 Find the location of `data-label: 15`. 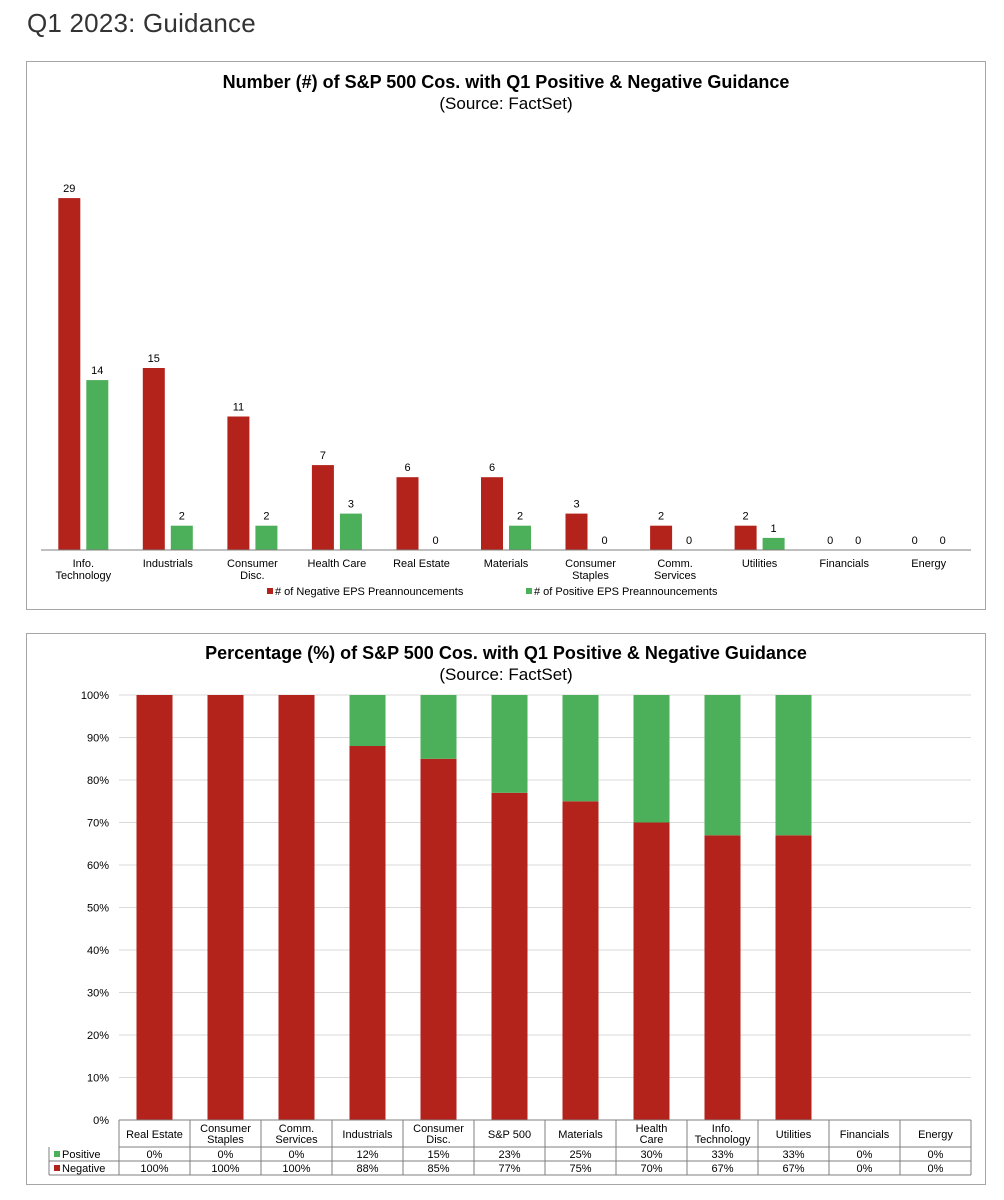

data-label: 15 is located at coordinates (154, 359).